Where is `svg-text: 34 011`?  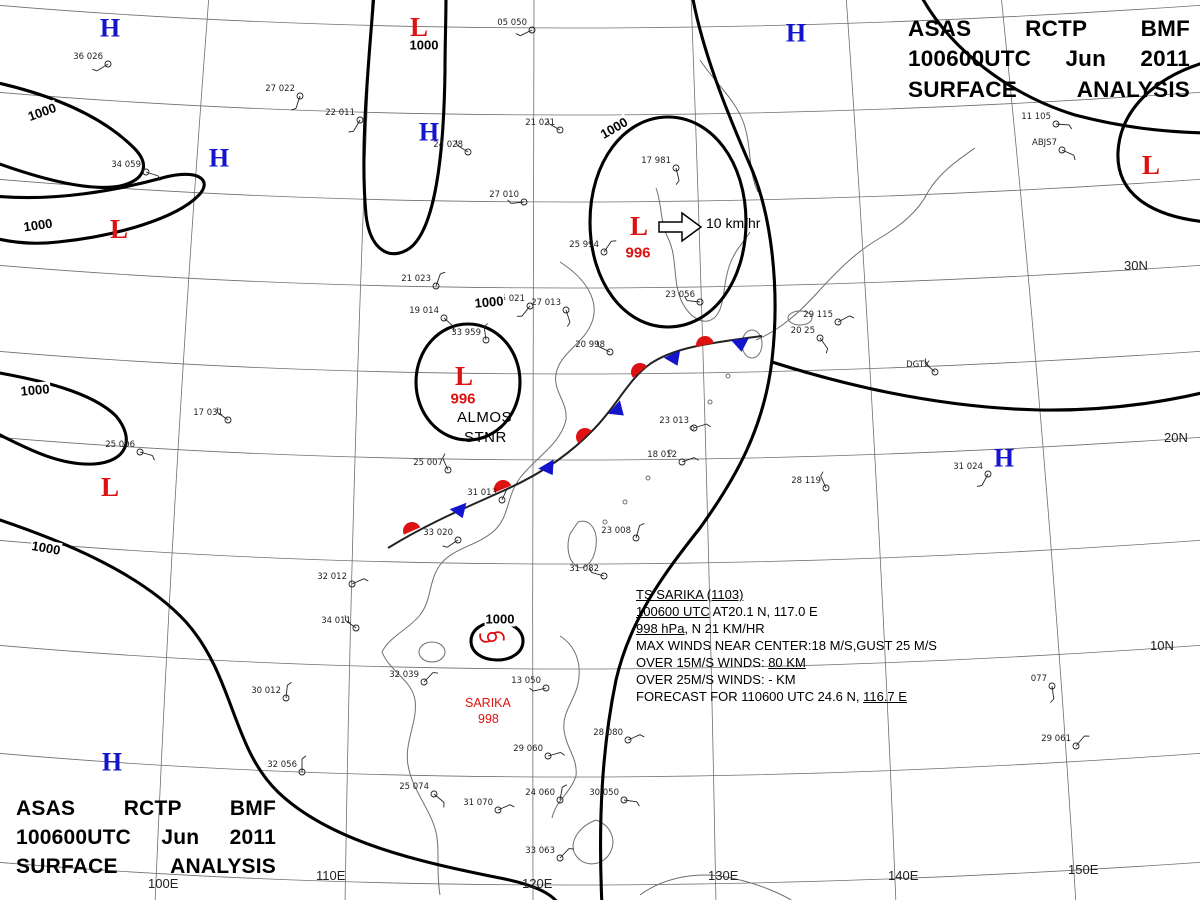 svg-text: 34 011 is located at coordinates (336, 621).